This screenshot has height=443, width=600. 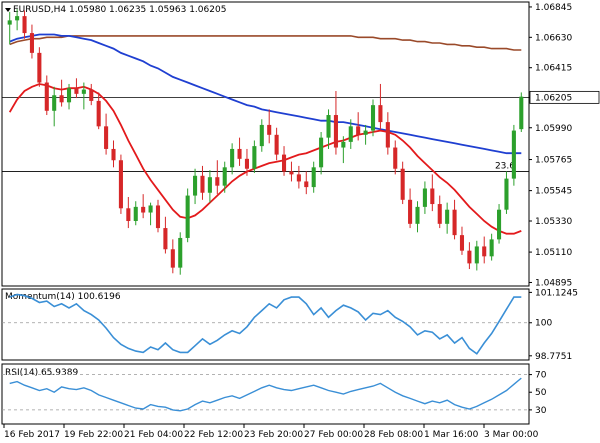 I want to click on rsi-line, so click(x=265, y=394).